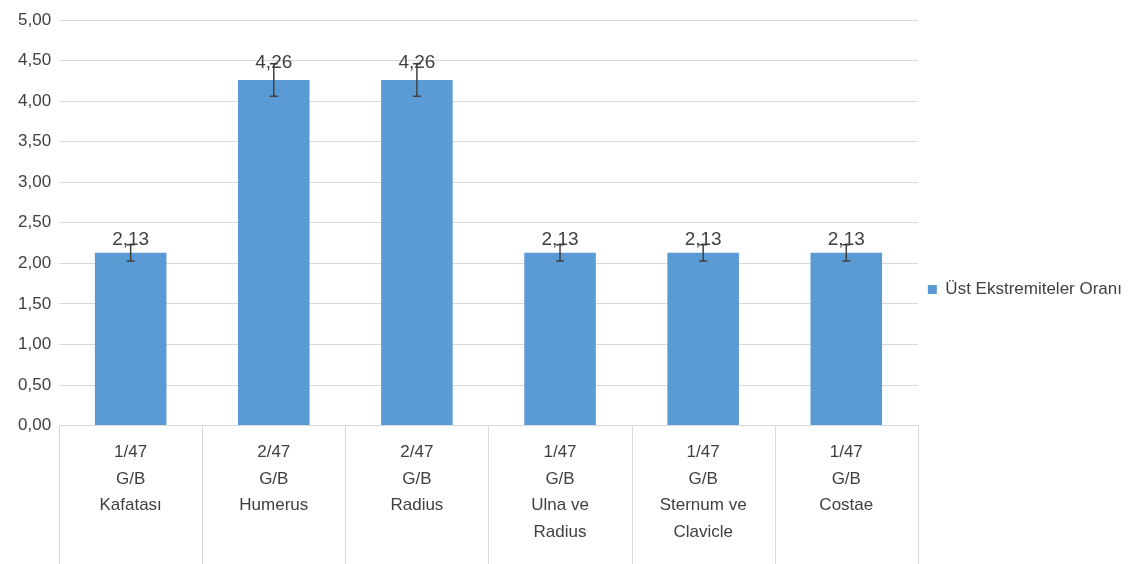  I want to click on x-tick-label: 1/47 G/B Costae, so click(846, 478).